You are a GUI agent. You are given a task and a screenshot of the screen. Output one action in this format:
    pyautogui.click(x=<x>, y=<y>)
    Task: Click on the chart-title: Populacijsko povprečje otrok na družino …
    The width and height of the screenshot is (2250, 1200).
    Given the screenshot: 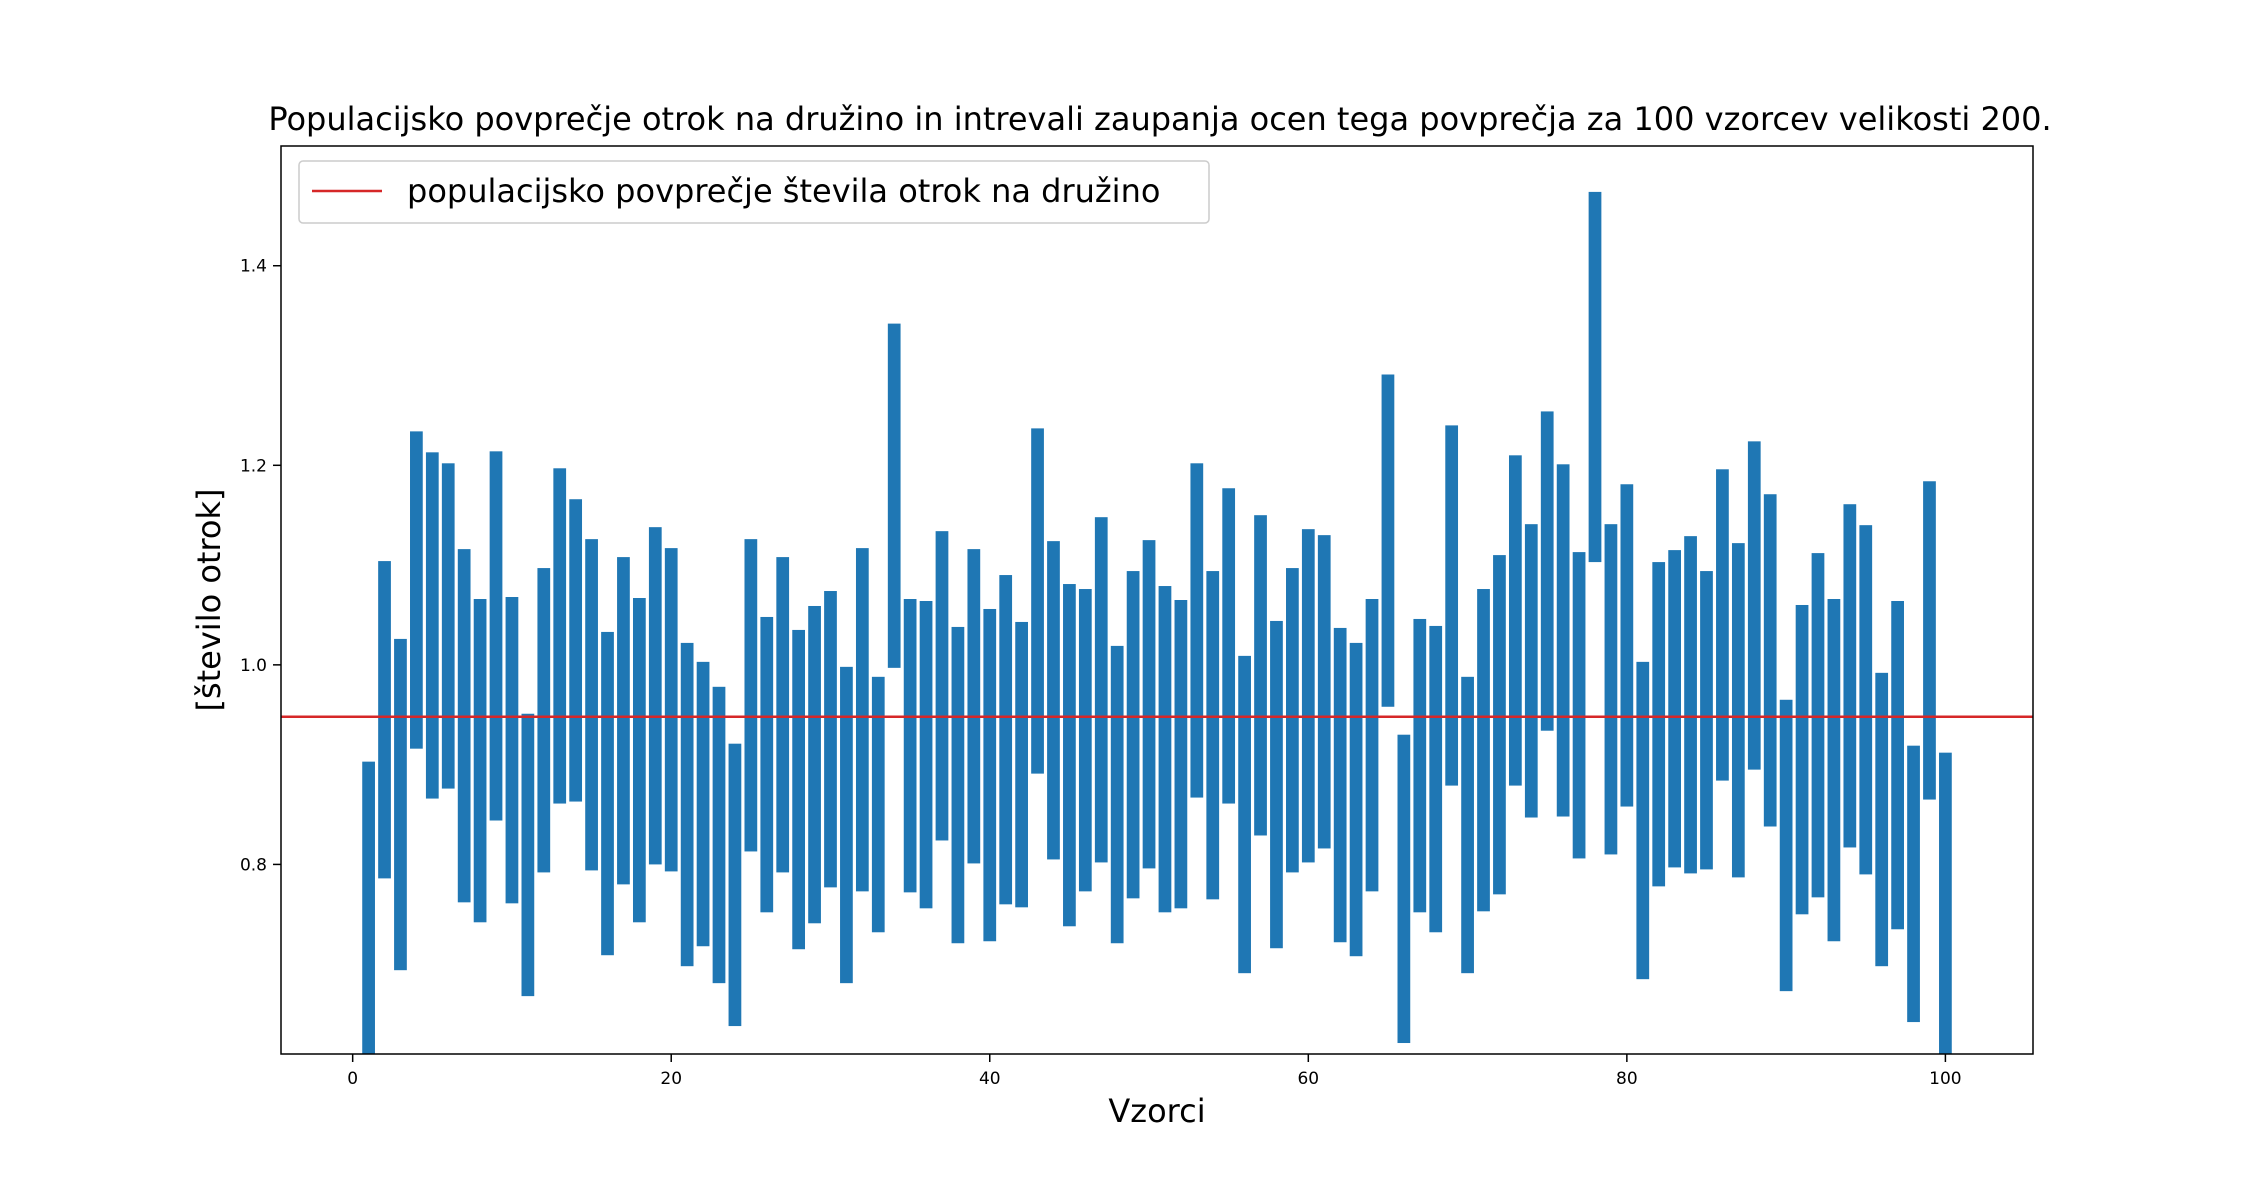 What is the action you would take?
    pyautogui.click(x=1159, y=119)
    